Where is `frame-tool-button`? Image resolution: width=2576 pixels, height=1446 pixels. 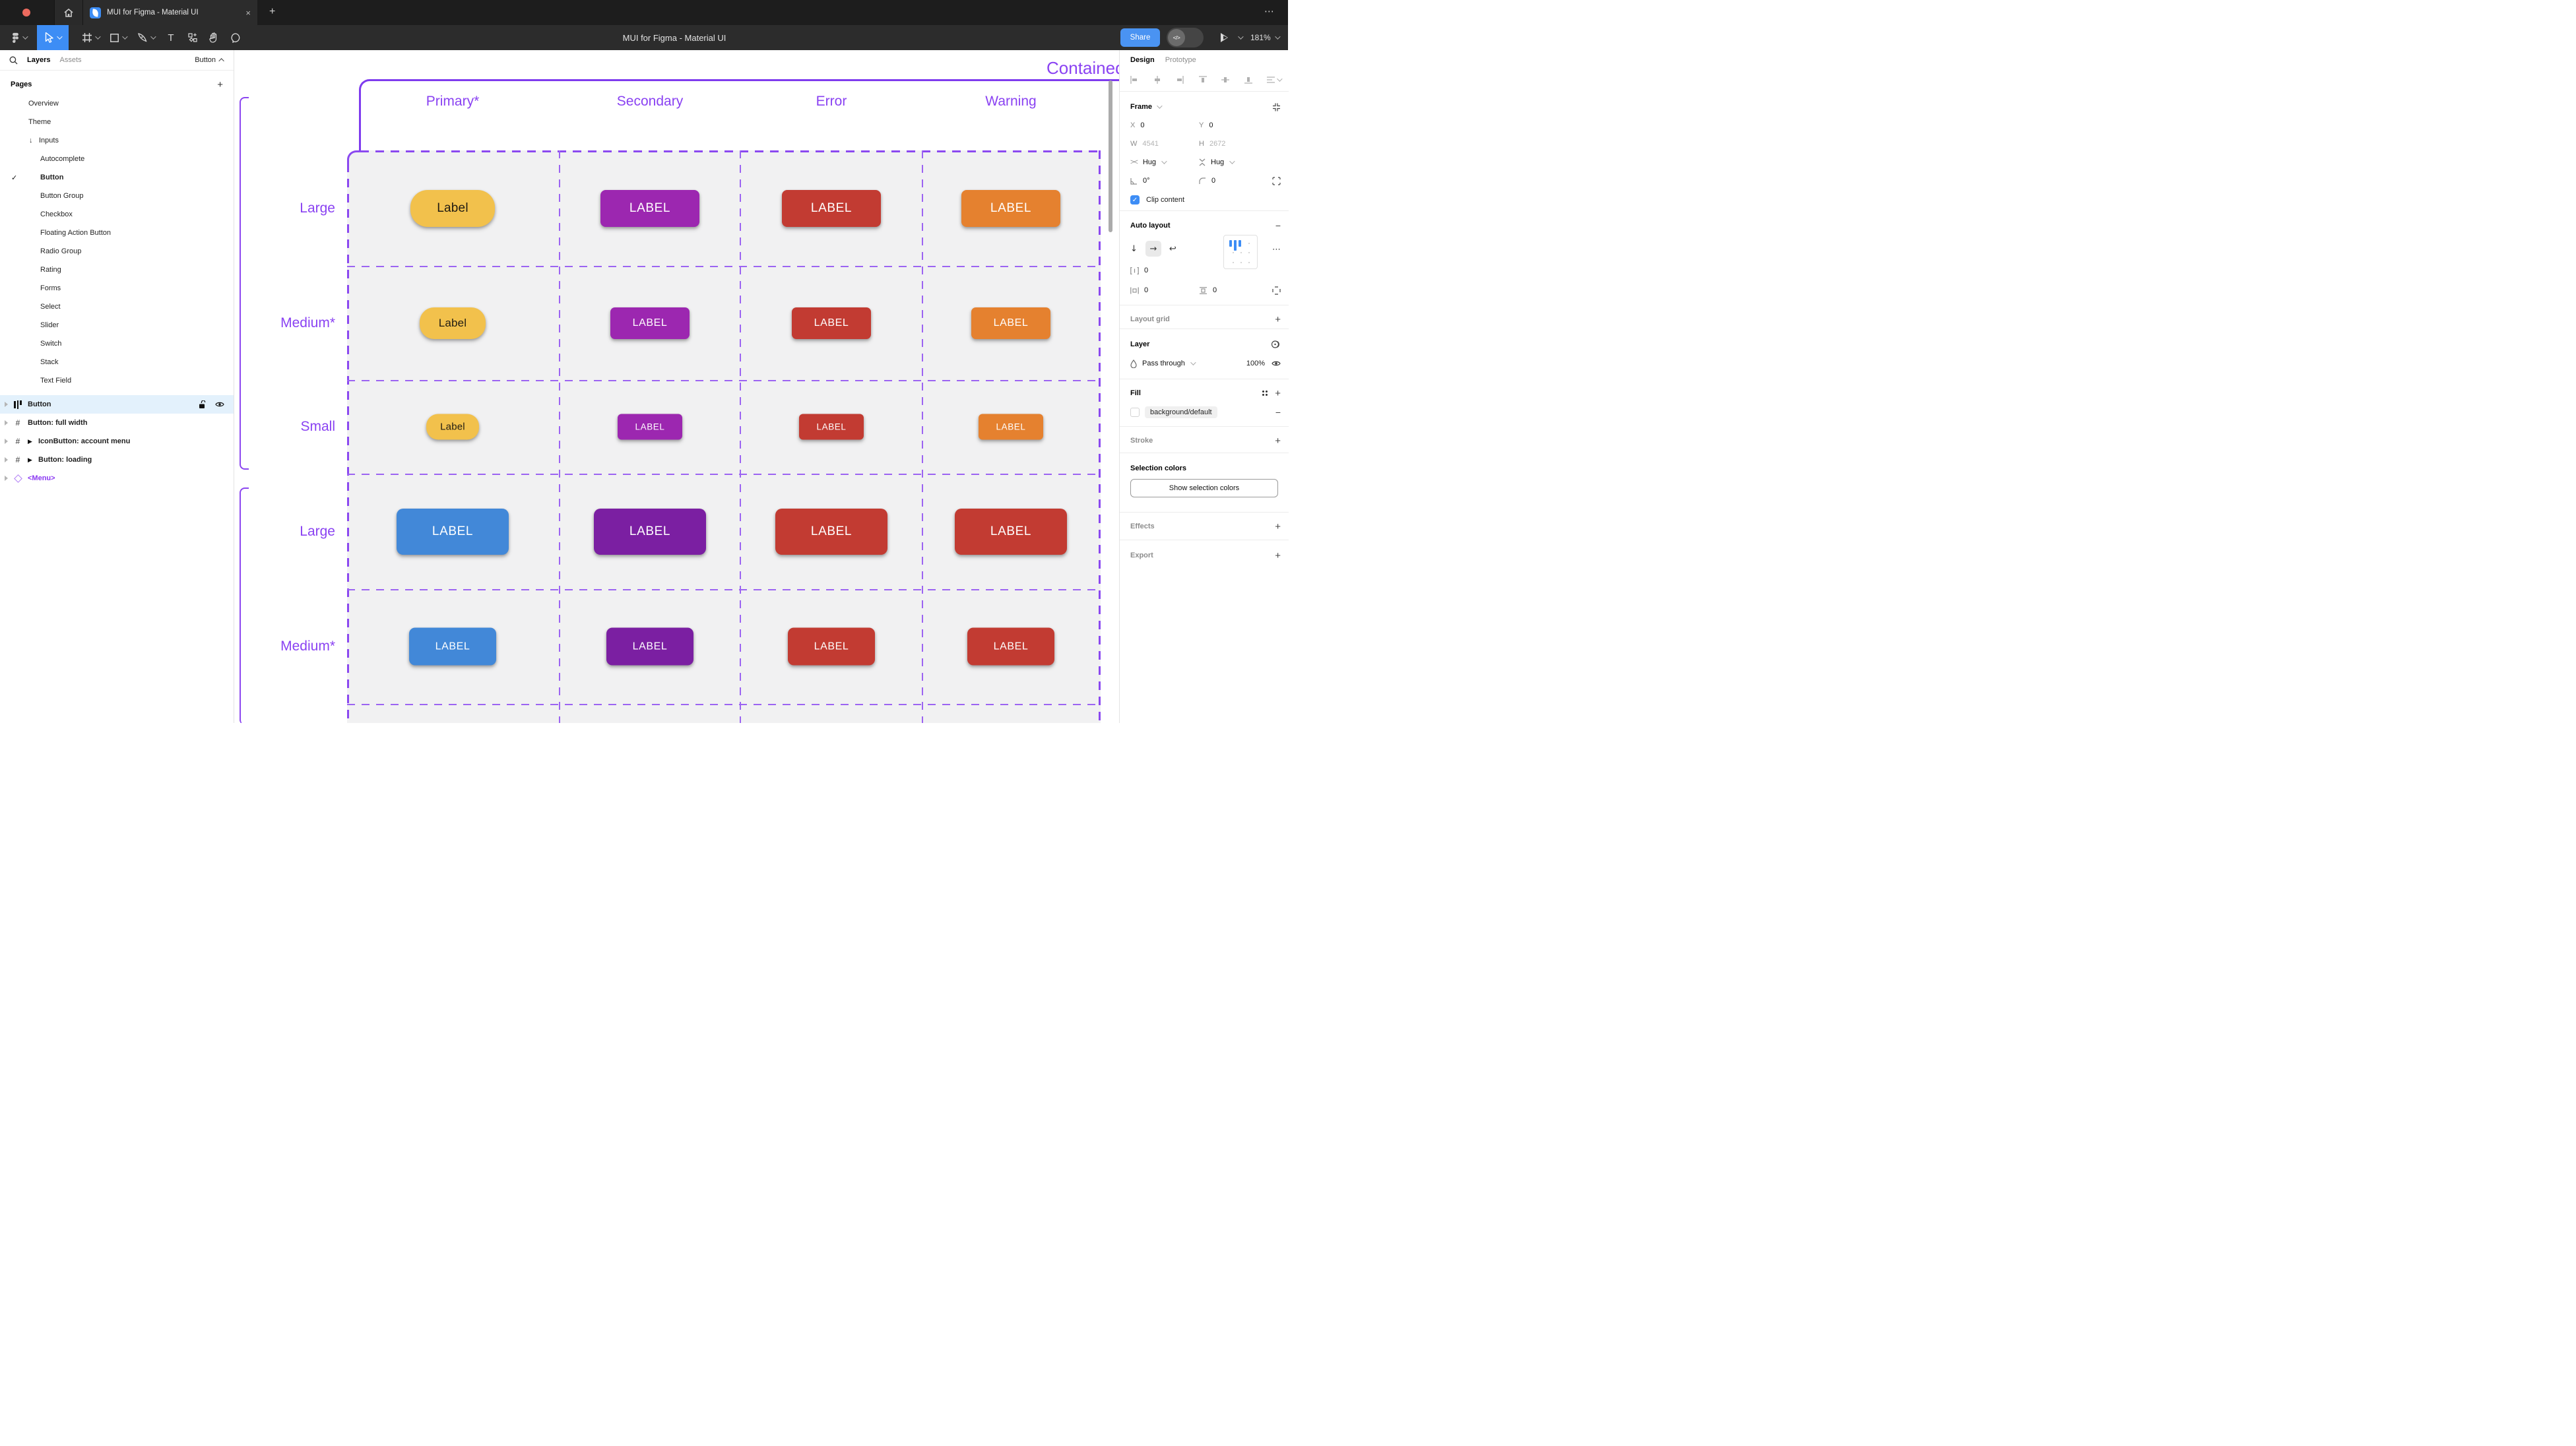
frame-tool-button is located at coordinates (90, 37).